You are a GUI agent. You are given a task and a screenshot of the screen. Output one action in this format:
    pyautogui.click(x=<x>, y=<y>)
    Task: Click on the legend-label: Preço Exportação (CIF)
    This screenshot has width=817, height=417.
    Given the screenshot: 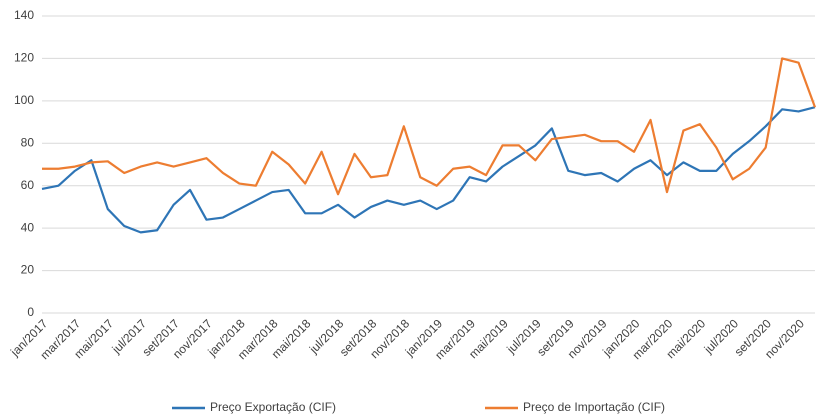 What is the action you would take?
    pyautogui.click(x=273, y=407)
    